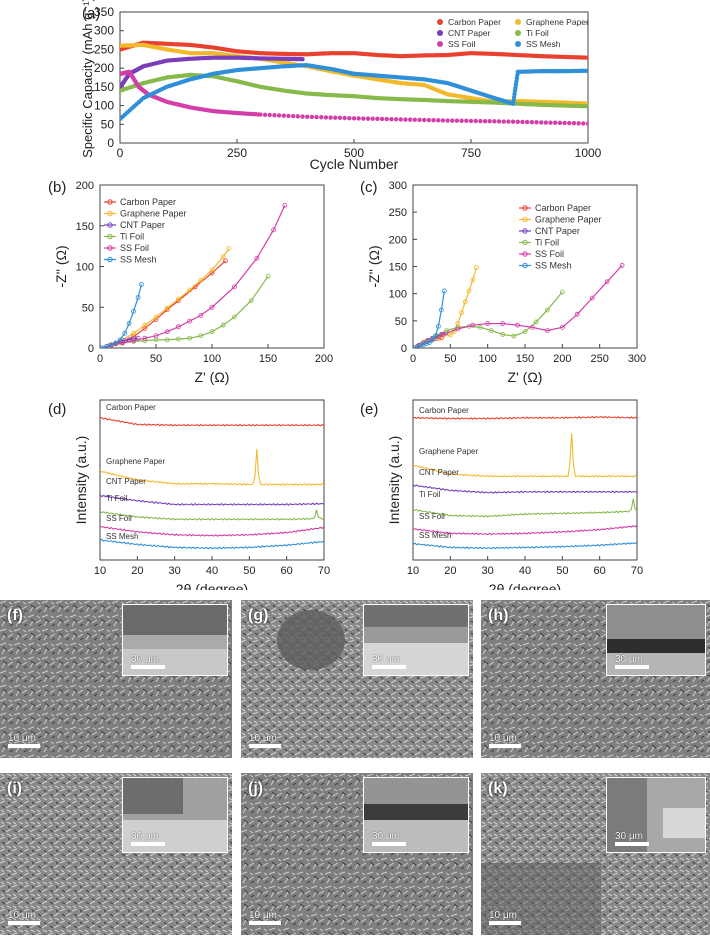 This screenshot has width=710, height=937. Describe the element at coordinates (444, 410) in the screenshot. I see `series-label: Carbon Paper` at that location.